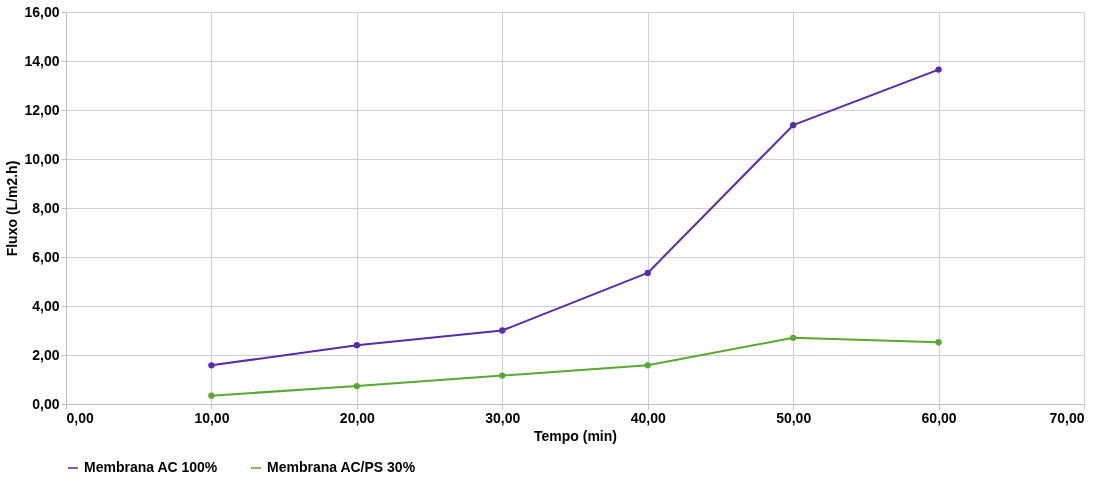 The width and height of the screenshot is (1113, 500). What do you see at coordinates (212, 417) in the screenshot?
I see `x-tick-label: 10,00` at bounding box center [212, 417].